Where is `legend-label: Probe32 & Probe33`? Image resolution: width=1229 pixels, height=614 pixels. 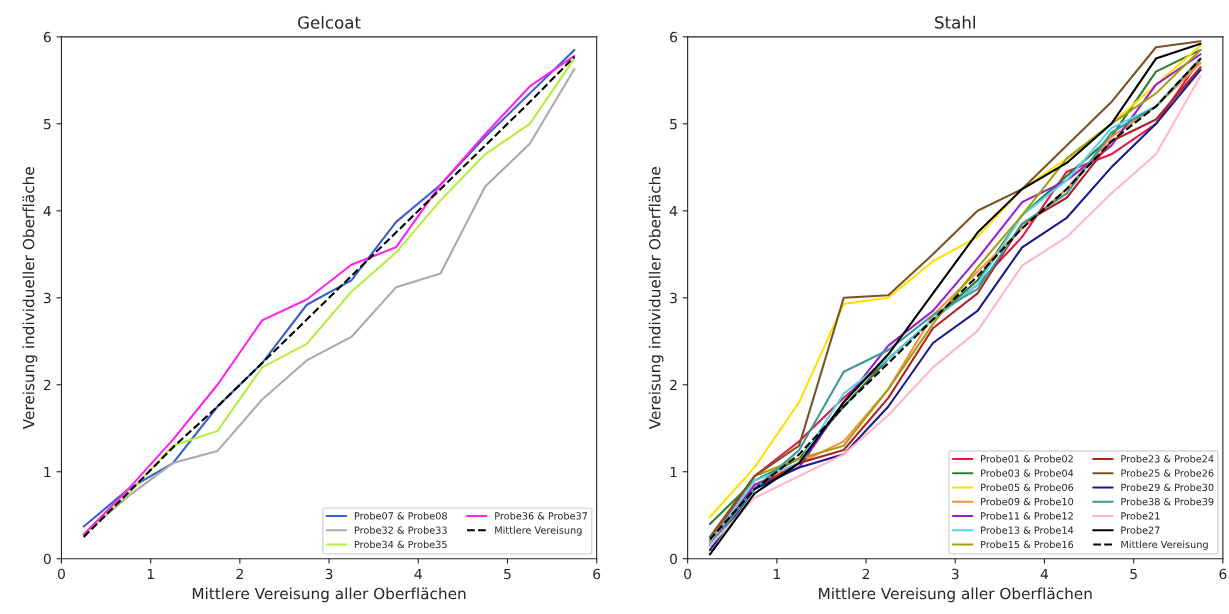 legend-label: Probe32 & Probe33 is located at coordinates (400, 530).